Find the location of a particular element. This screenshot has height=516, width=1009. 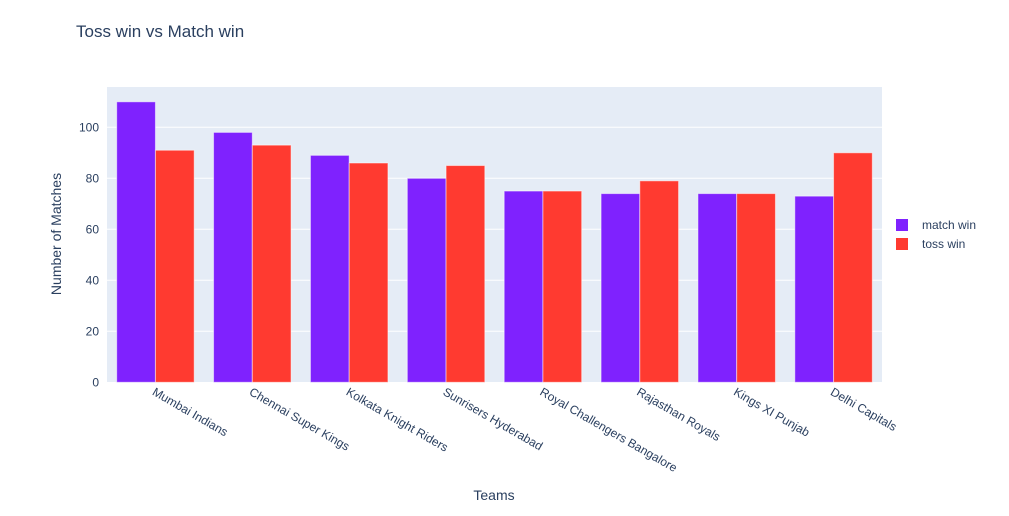

x-tick-label: Kings XI Punjab is located at coordinates (771, 412).